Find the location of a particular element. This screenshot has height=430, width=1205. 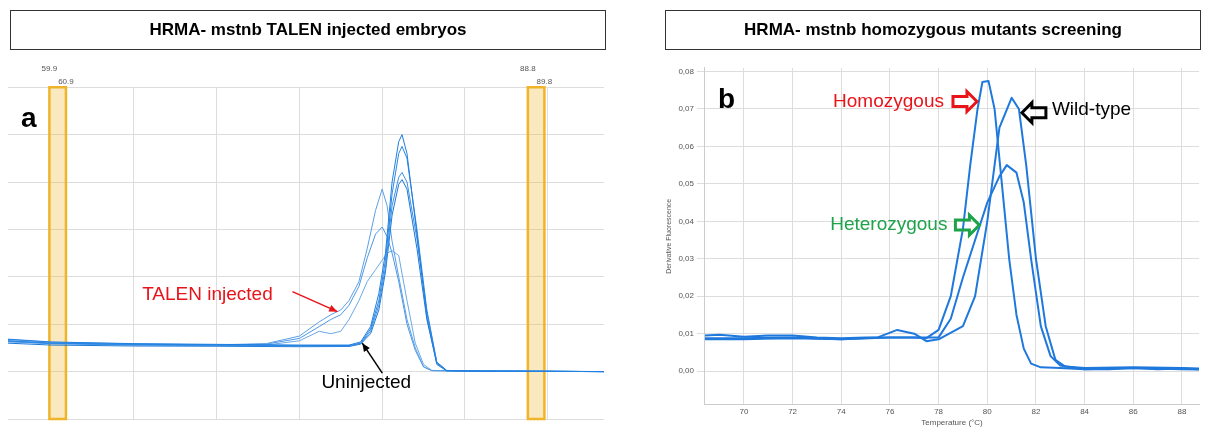

x-tick-label: 88 is located at coordinates (1182, 411).